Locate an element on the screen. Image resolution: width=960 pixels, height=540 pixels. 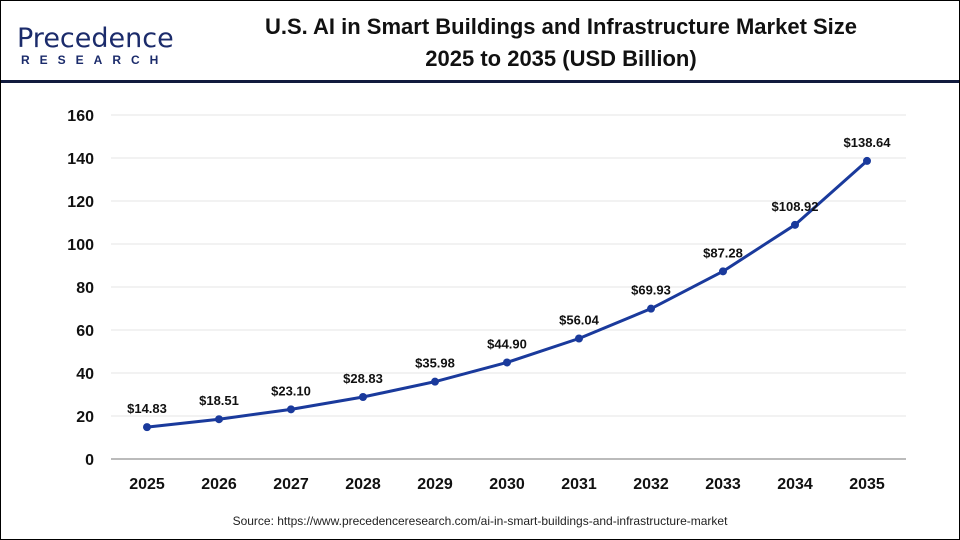
header-divider is located at coordinates (480, 81).